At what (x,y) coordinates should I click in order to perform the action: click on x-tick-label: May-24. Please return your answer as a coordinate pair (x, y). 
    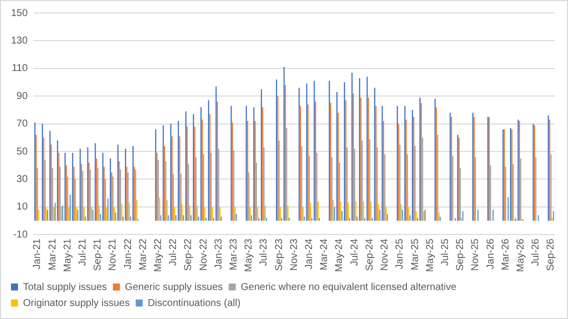
    Looking at the image, I should click on (340, 255).